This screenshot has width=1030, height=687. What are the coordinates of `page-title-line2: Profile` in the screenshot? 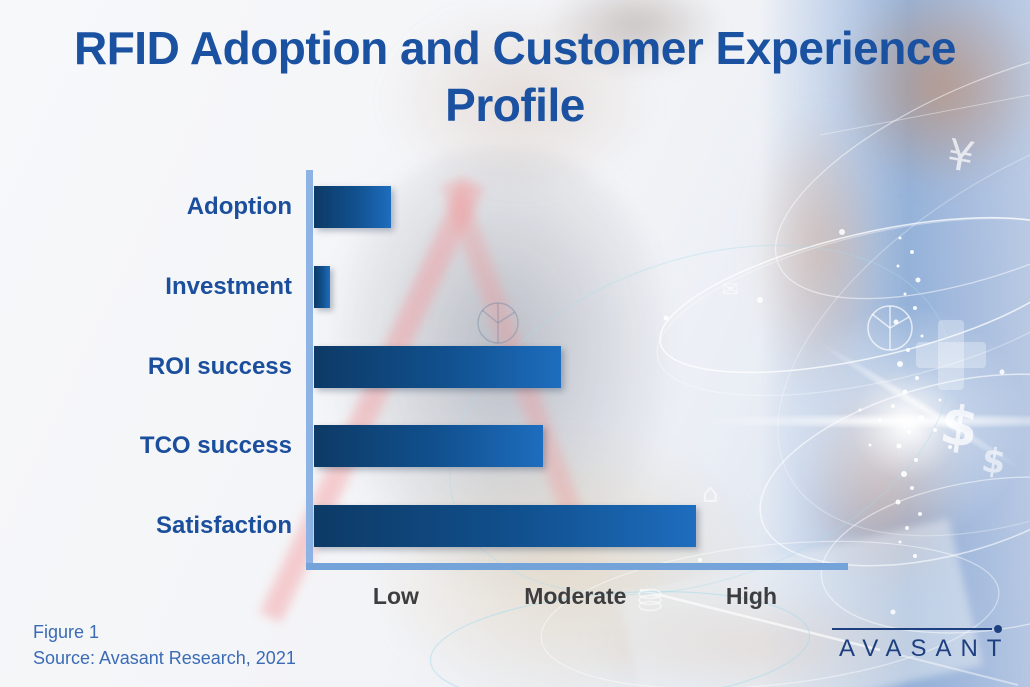 It's located at (515, 105).